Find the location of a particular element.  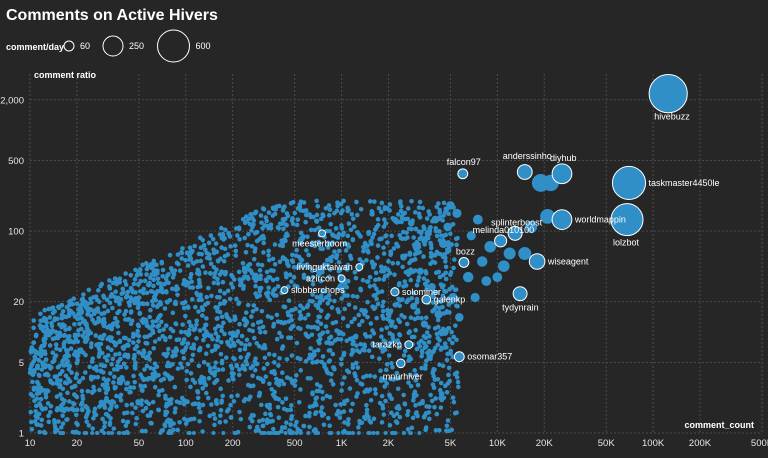

scatter-point-lolzbot is located at coordinates (627, 220).